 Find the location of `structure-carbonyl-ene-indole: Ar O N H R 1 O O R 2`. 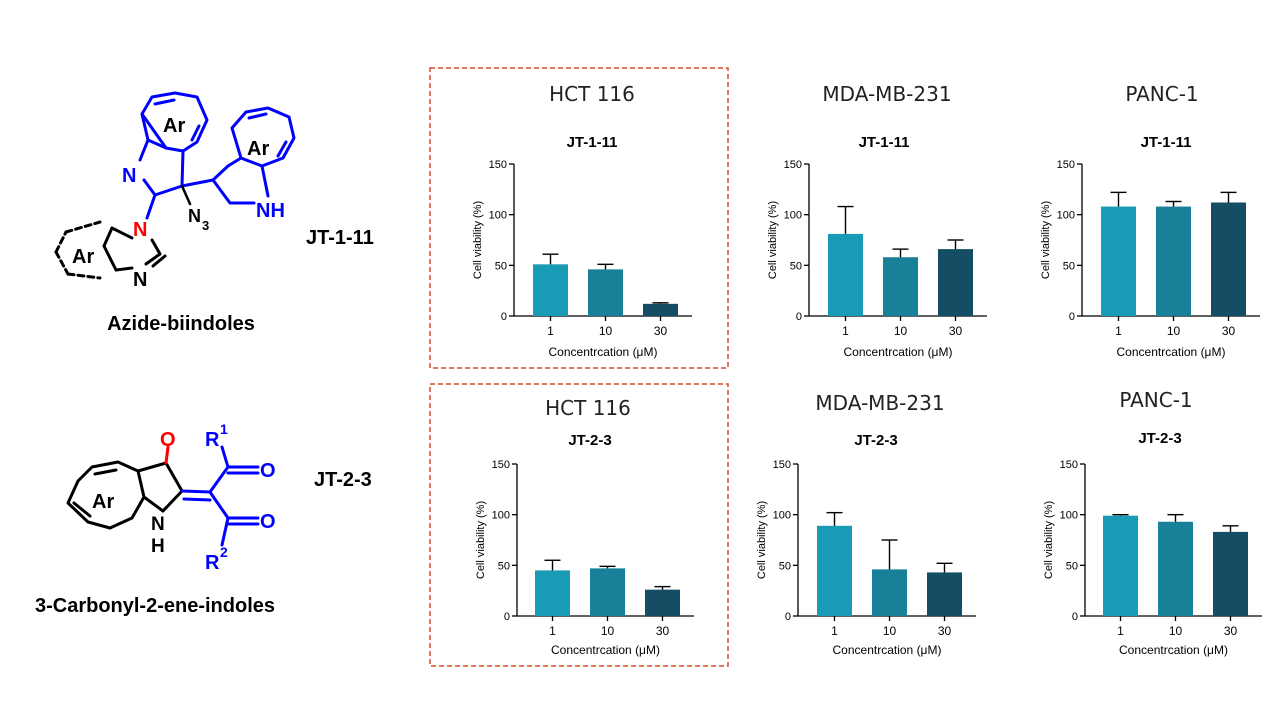

structure-carbonyl-ene-indole: Ar O N H R 1 O O R 2 is located at coordinates (171, 497).